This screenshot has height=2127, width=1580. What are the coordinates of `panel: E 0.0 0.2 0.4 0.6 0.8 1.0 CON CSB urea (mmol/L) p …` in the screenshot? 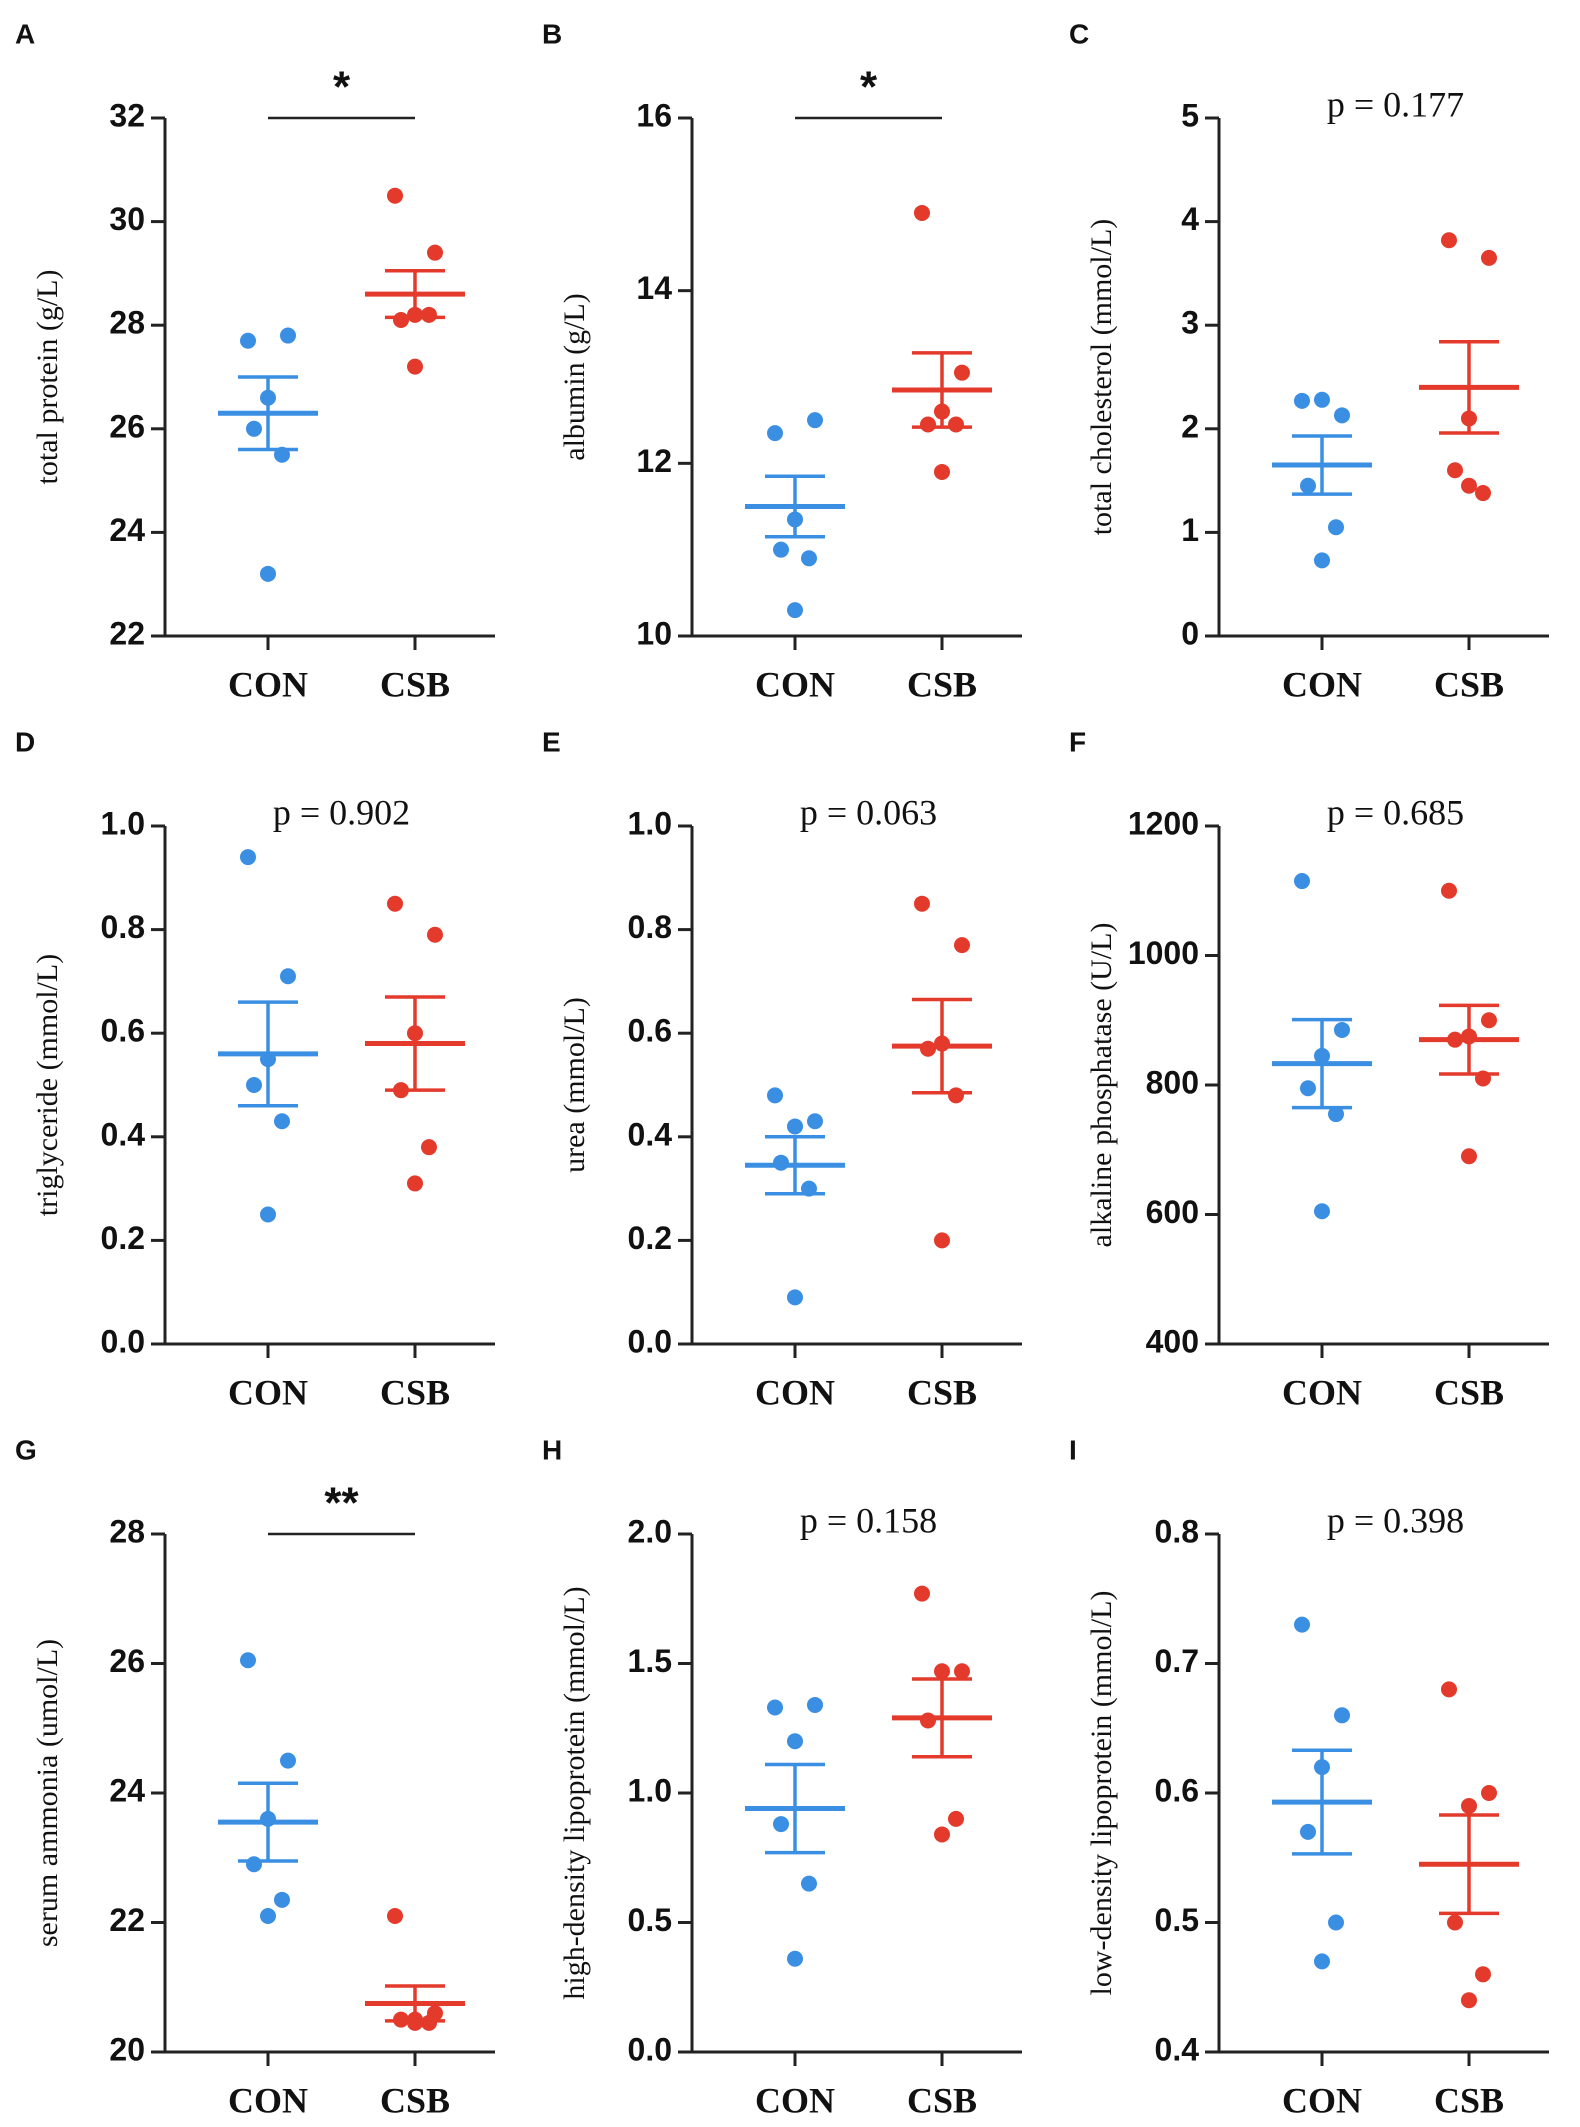 It's located at (782, 1069).